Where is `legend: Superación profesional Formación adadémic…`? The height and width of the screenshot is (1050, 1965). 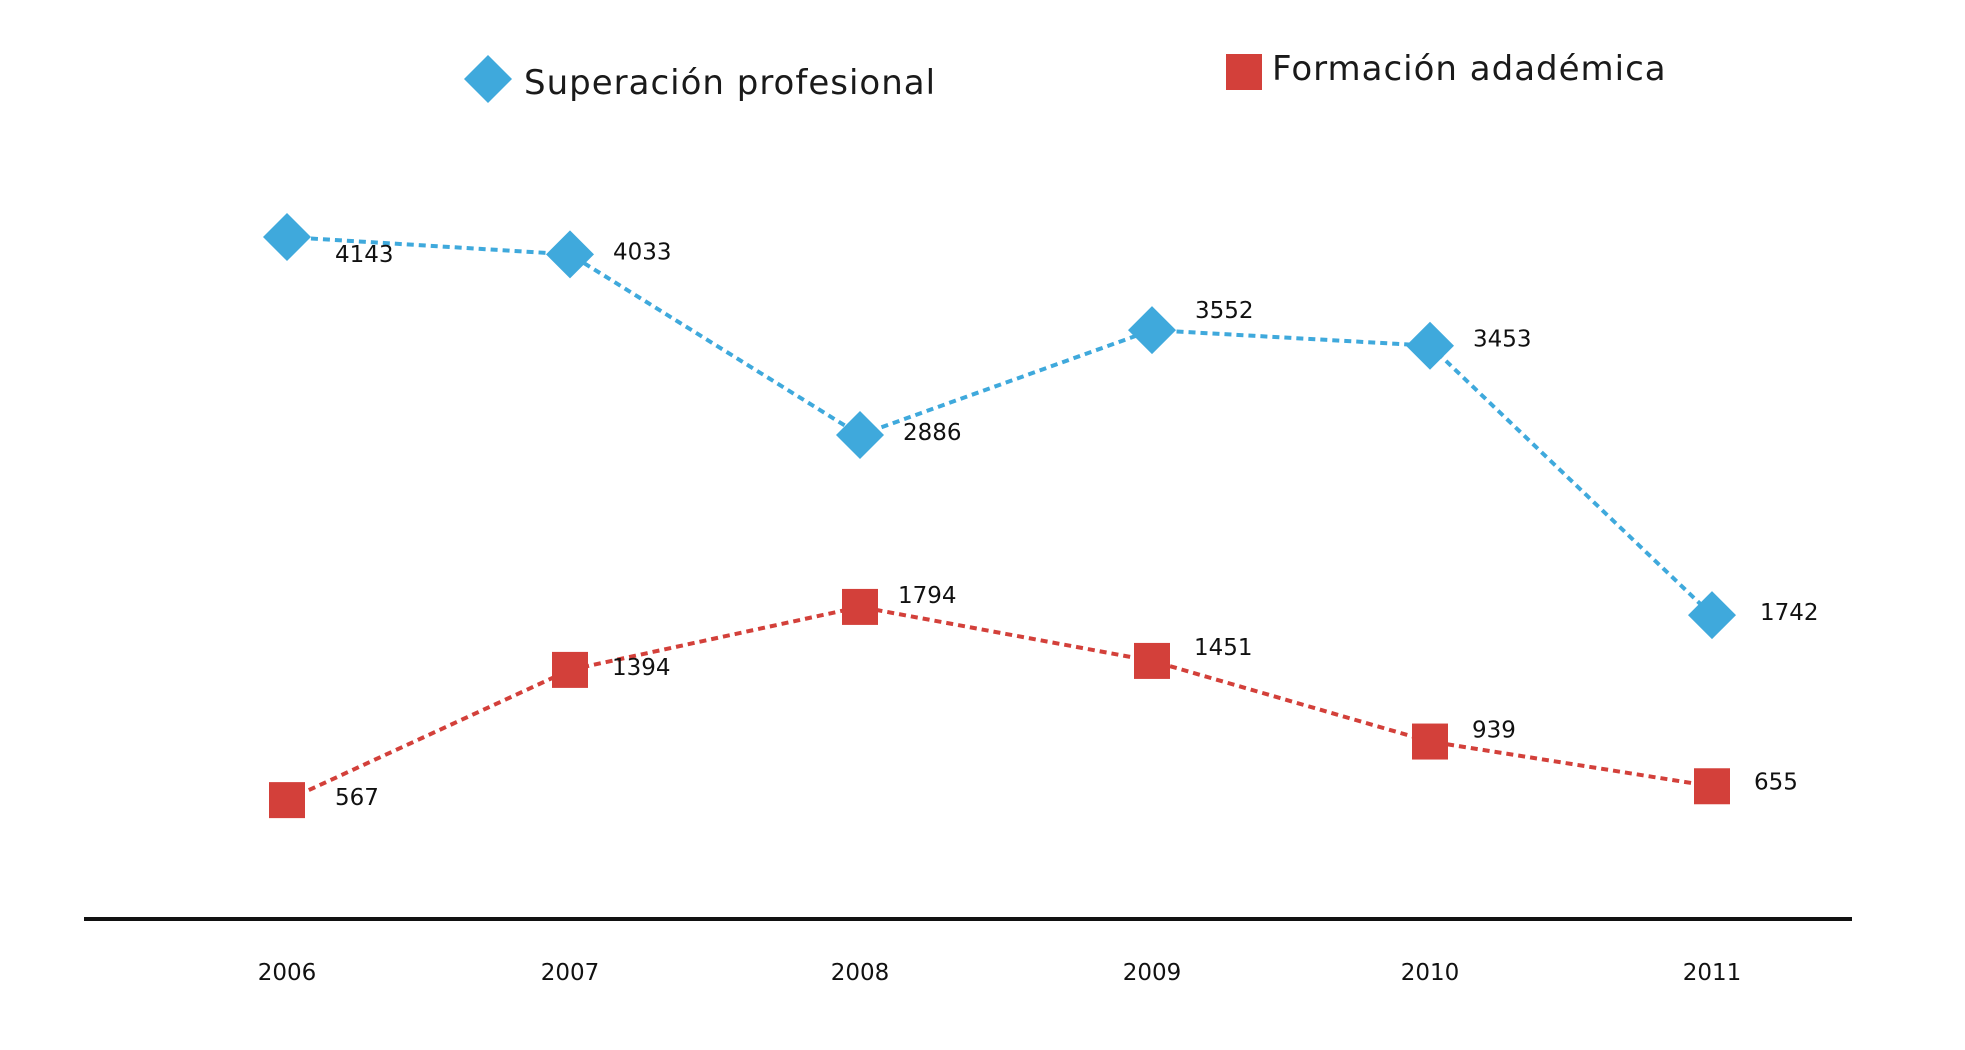
legend: Superación profesional Formación adadémic… is located at coordinates (1065, 76).